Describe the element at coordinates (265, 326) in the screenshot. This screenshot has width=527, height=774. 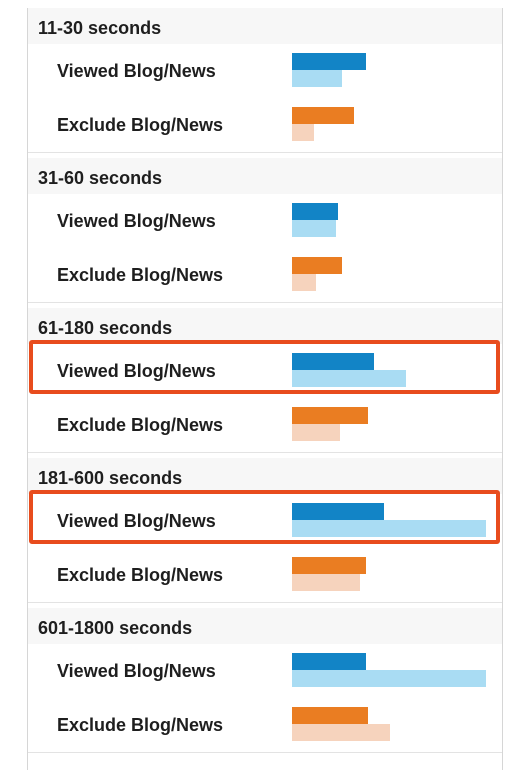
I see `section-header: 61-180 seconds` at that location.